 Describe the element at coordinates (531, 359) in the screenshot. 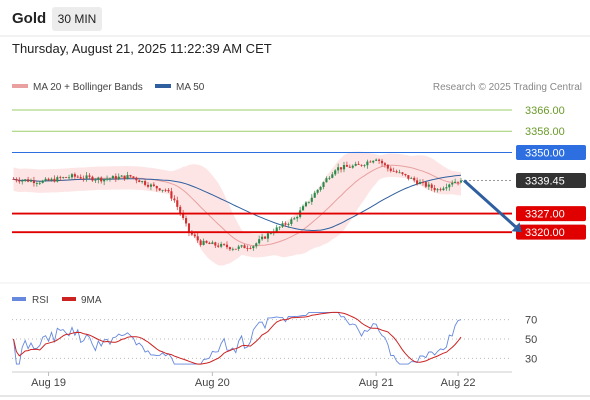

I see `rsi-tick-label: 30` at that location.